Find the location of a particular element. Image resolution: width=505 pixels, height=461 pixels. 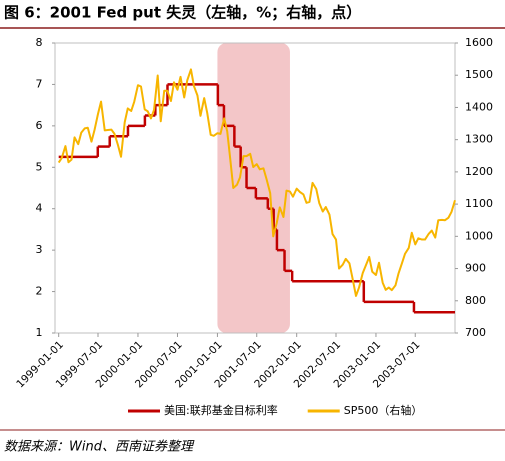

y2-tick-label: 700 is located at coordinates (475, 332).